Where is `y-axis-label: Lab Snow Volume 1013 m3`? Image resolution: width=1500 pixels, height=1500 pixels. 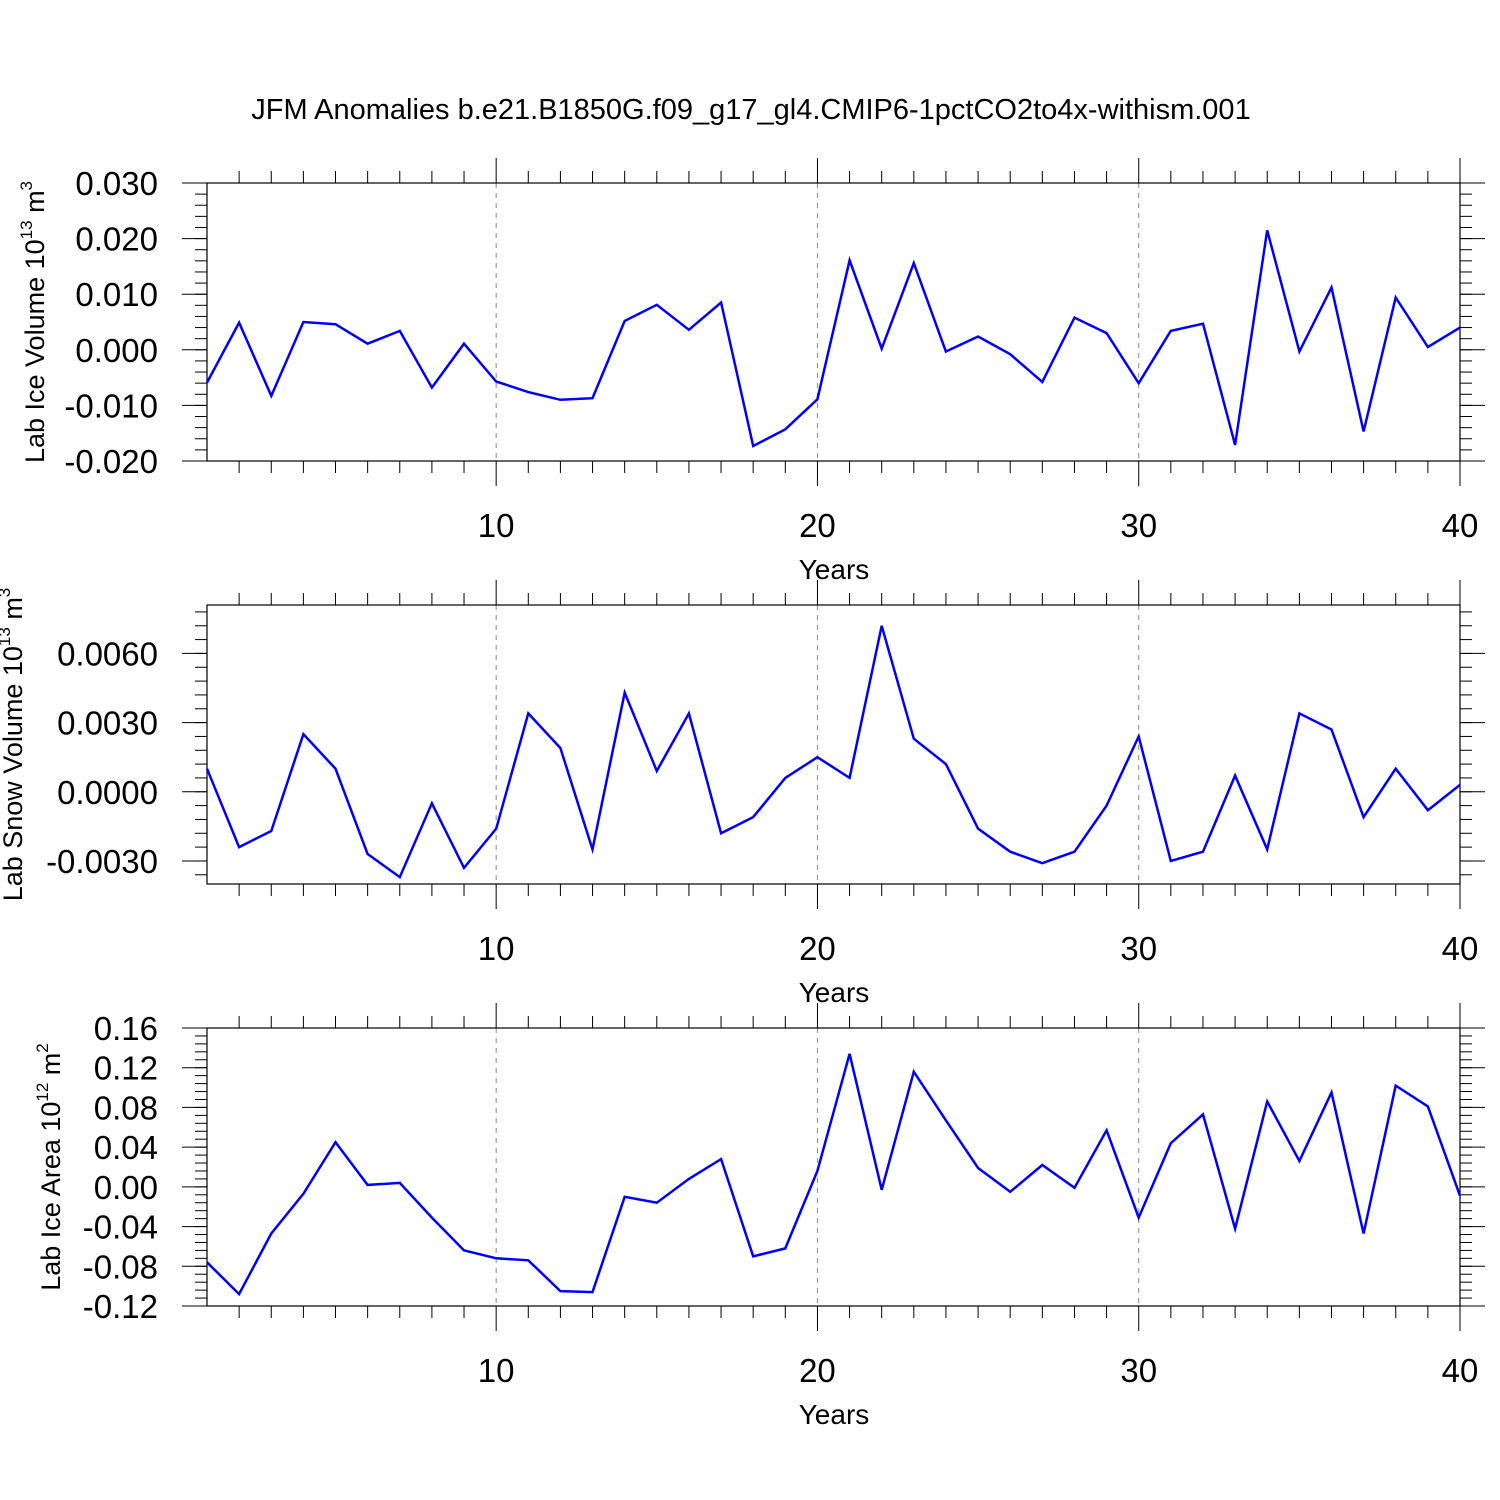
y-axis-label: Lab Snow Volume 1013 m3 is located at coordinates (14, 745).